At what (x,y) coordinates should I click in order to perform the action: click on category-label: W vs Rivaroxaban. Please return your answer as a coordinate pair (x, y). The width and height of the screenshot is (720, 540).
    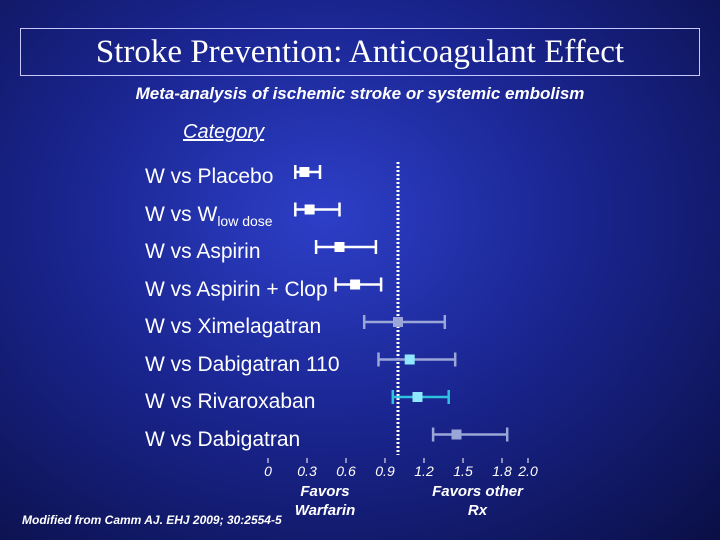
    Looking at the image, I should click on (251, 402).